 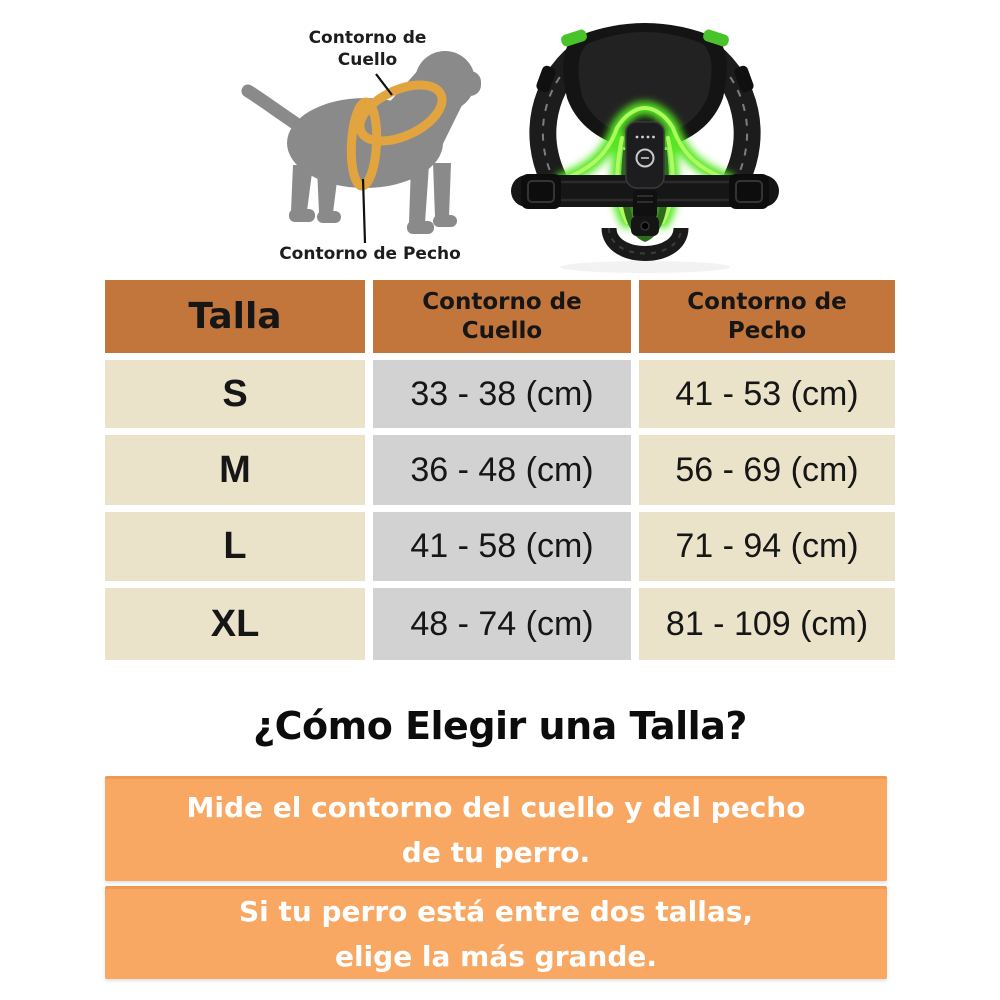 What do you see at coordinates (401, 113) in the screenshot?
I see `neck-band` at bounding box center [401, 113].